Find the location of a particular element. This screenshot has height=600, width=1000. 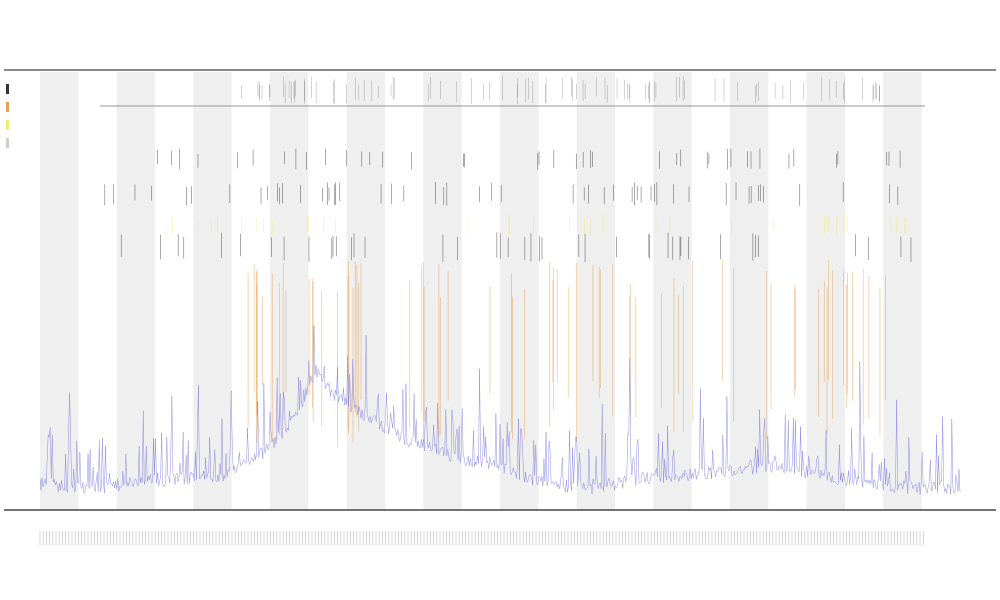

x-tick-labels is located at coordinates (481, 538).